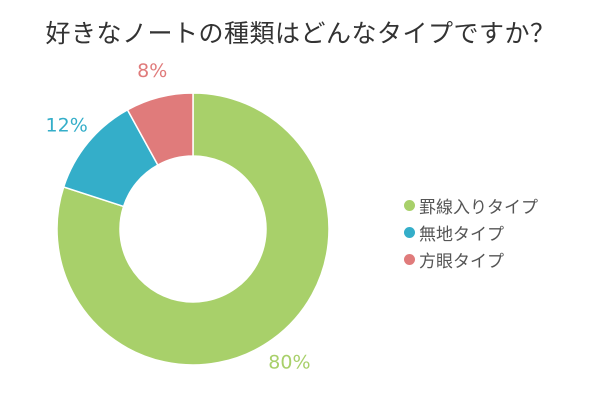  Describe the element at coordinates (461, 235) in the screenshot. I see `legend-label: 無地タイプ` at that location.